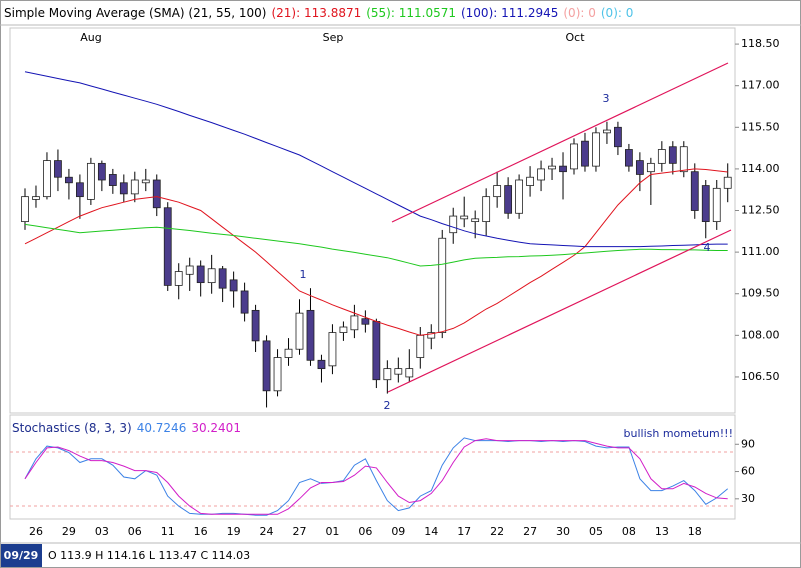  What do you see at coordinates (464, 531) in the screenshot?
I see `x-tick-label: 17` at bounding box center [464, 531].